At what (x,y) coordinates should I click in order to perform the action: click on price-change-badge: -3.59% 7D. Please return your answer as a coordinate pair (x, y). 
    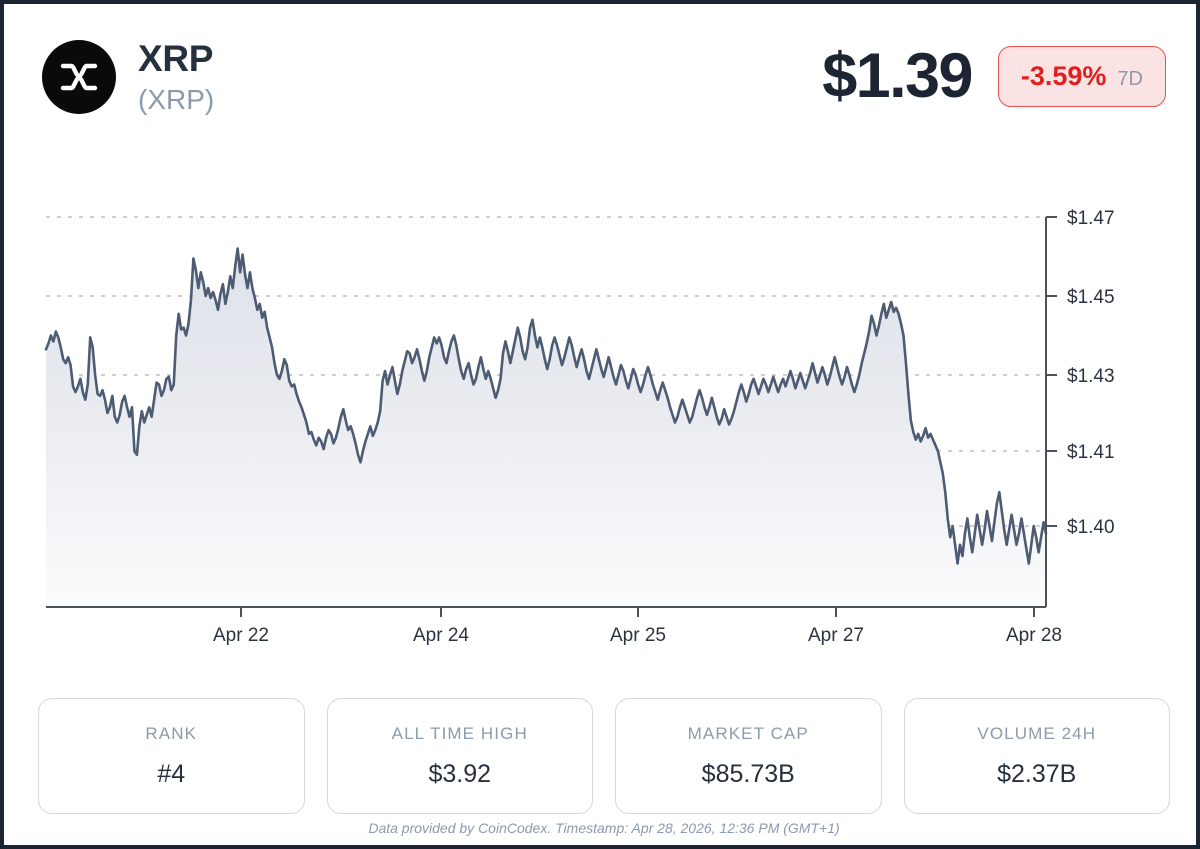
    Looking at the image, I should click on (1081, 76).